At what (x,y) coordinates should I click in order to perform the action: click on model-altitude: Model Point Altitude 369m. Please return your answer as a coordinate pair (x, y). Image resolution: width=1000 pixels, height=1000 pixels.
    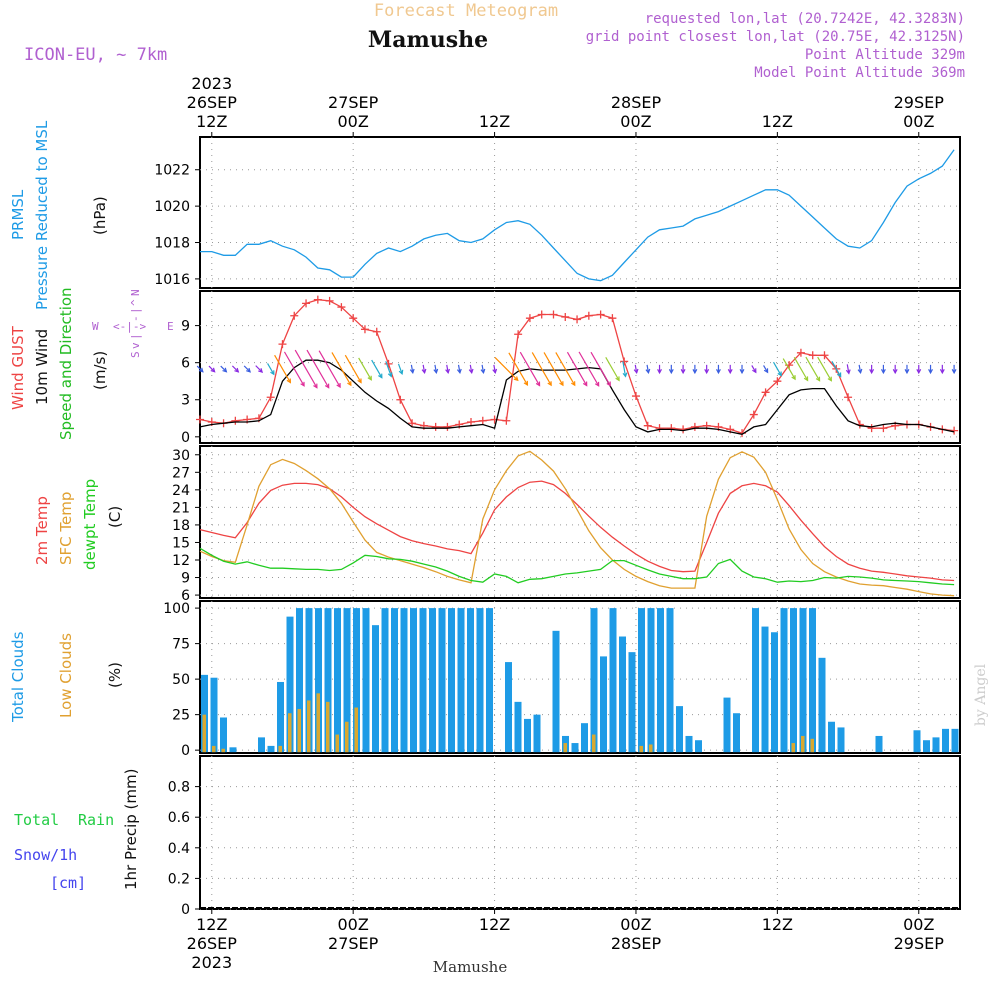
    Looking at the image, I should click on (859, 73).